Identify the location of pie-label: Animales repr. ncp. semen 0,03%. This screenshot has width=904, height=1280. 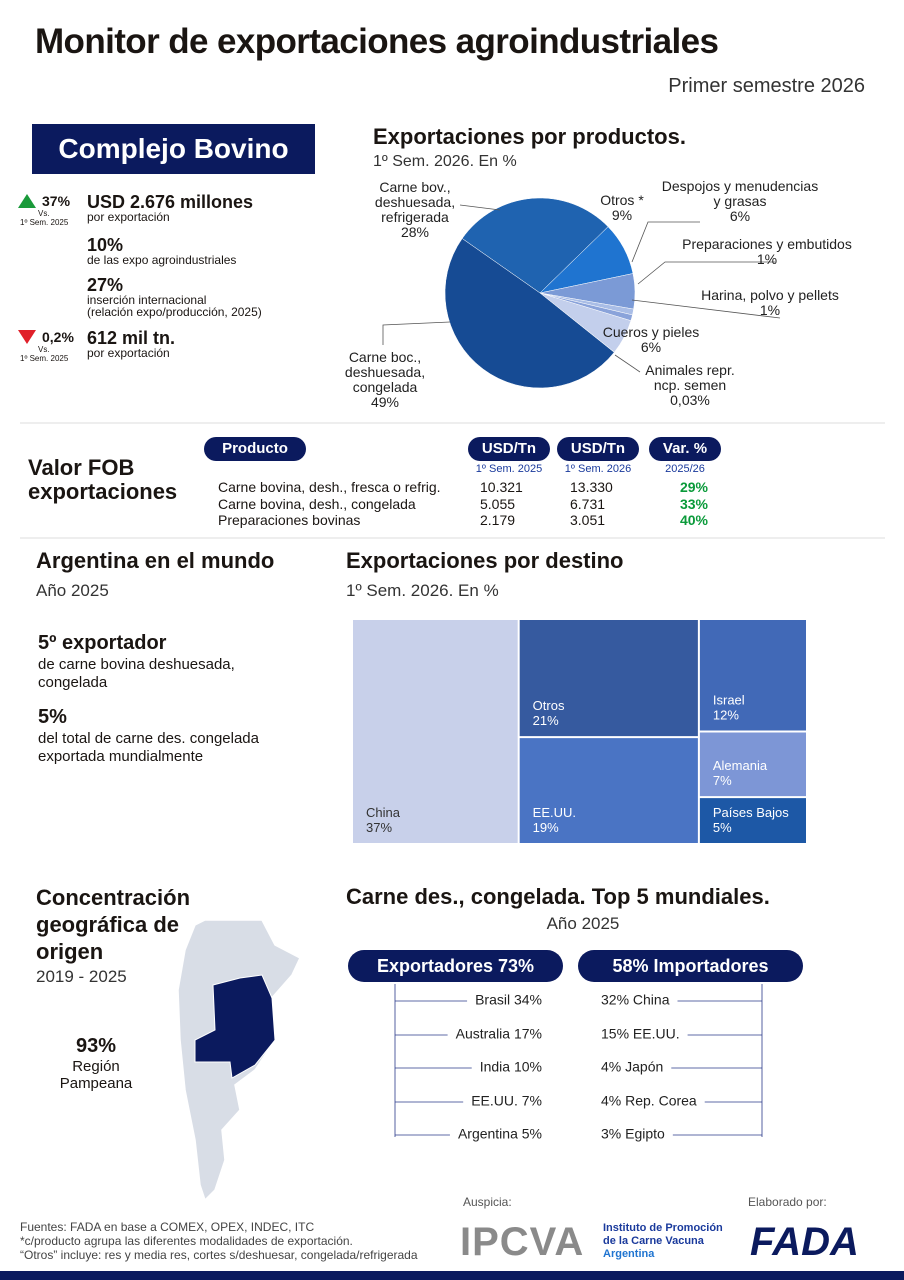
(690, 385).